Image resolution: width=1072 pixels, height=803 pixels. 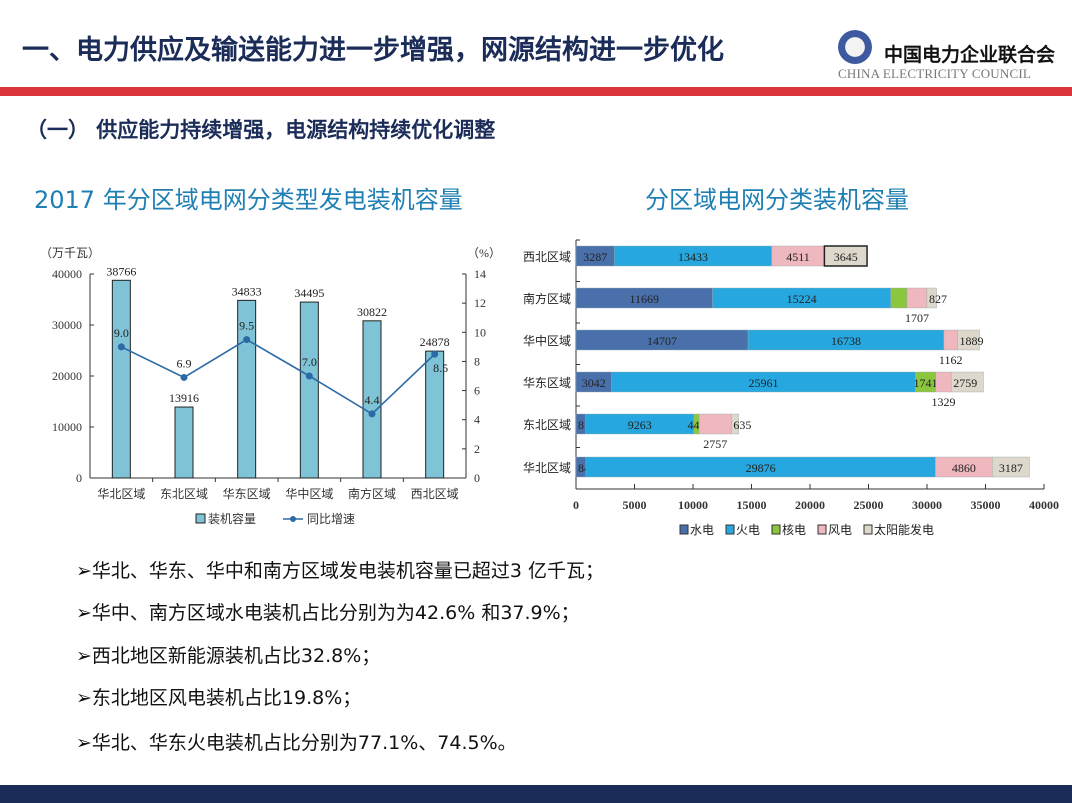 I want to click on bar-value-label: 30822, so click(x=372, y=312).